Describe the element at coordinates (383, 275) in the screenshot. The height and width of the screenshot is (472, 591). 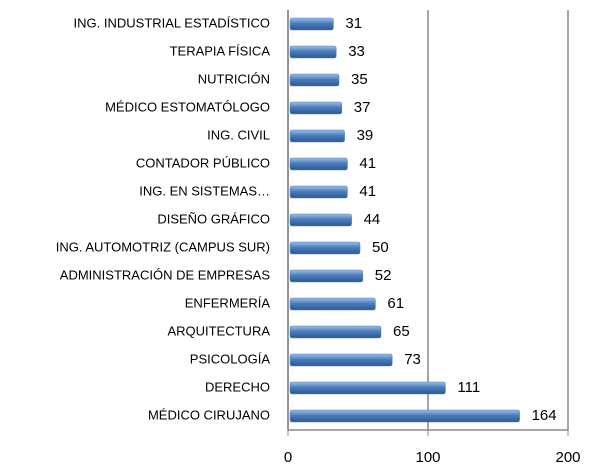
I see `value-label: 52` at that location.